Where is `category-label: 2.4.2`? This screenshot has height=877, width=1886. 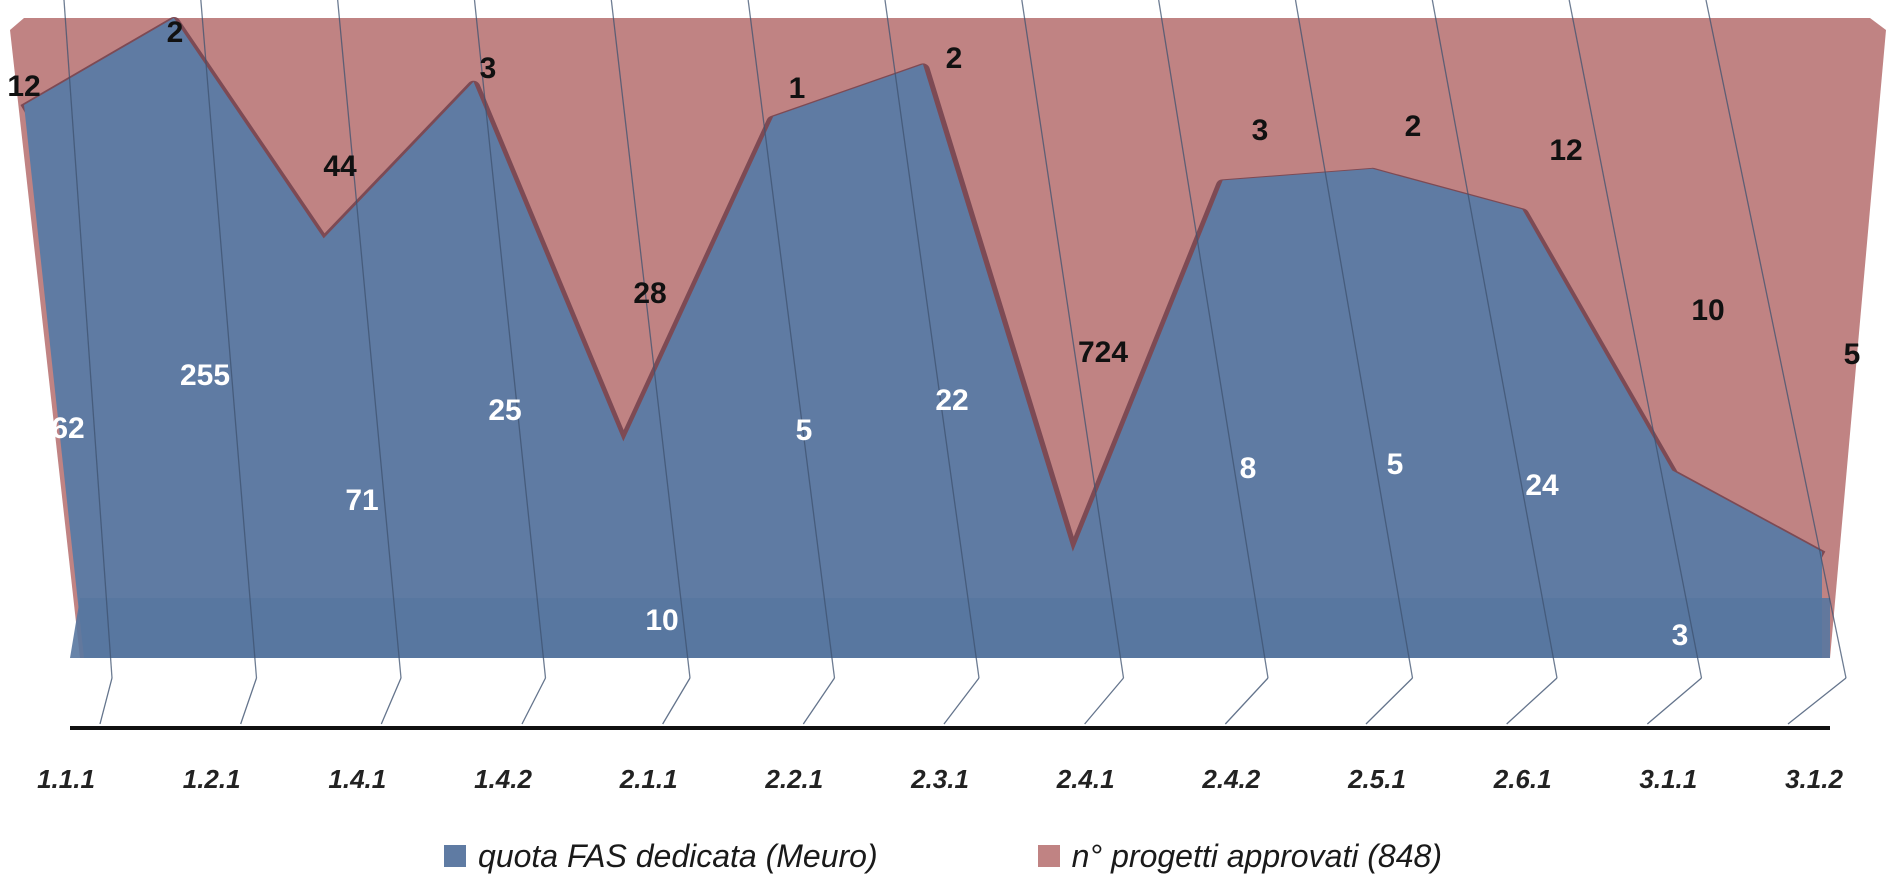
category-label: 2.4.2 is located at coordinates (1230, 779).